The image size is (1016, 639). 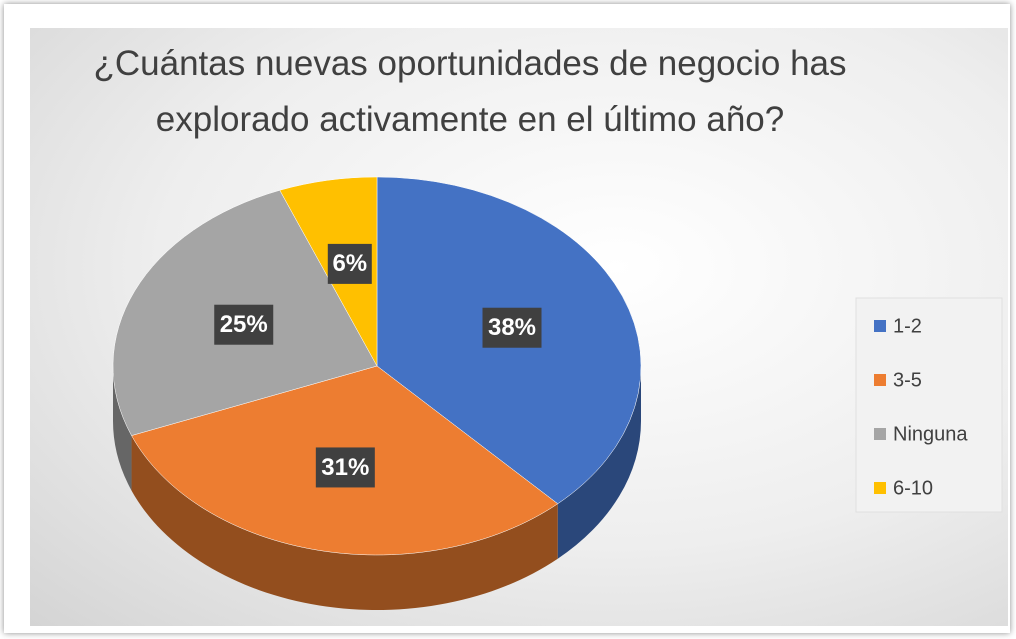 I want to click on data-label: 25%, so click(x=244, y=324).